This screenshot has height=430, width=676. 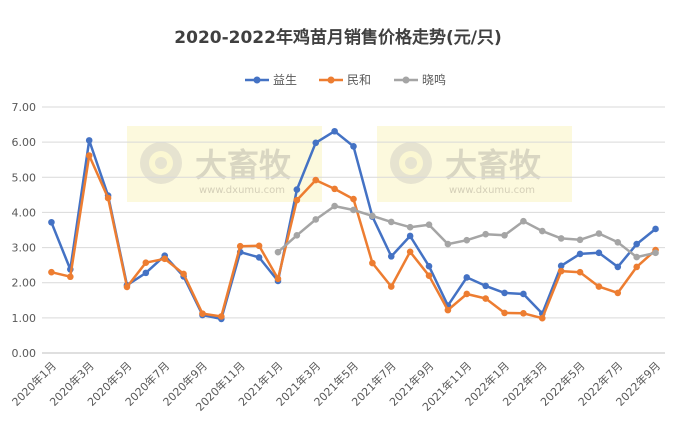 I want to click on y-tick-label: 2.00, so click(x=24, y=283).